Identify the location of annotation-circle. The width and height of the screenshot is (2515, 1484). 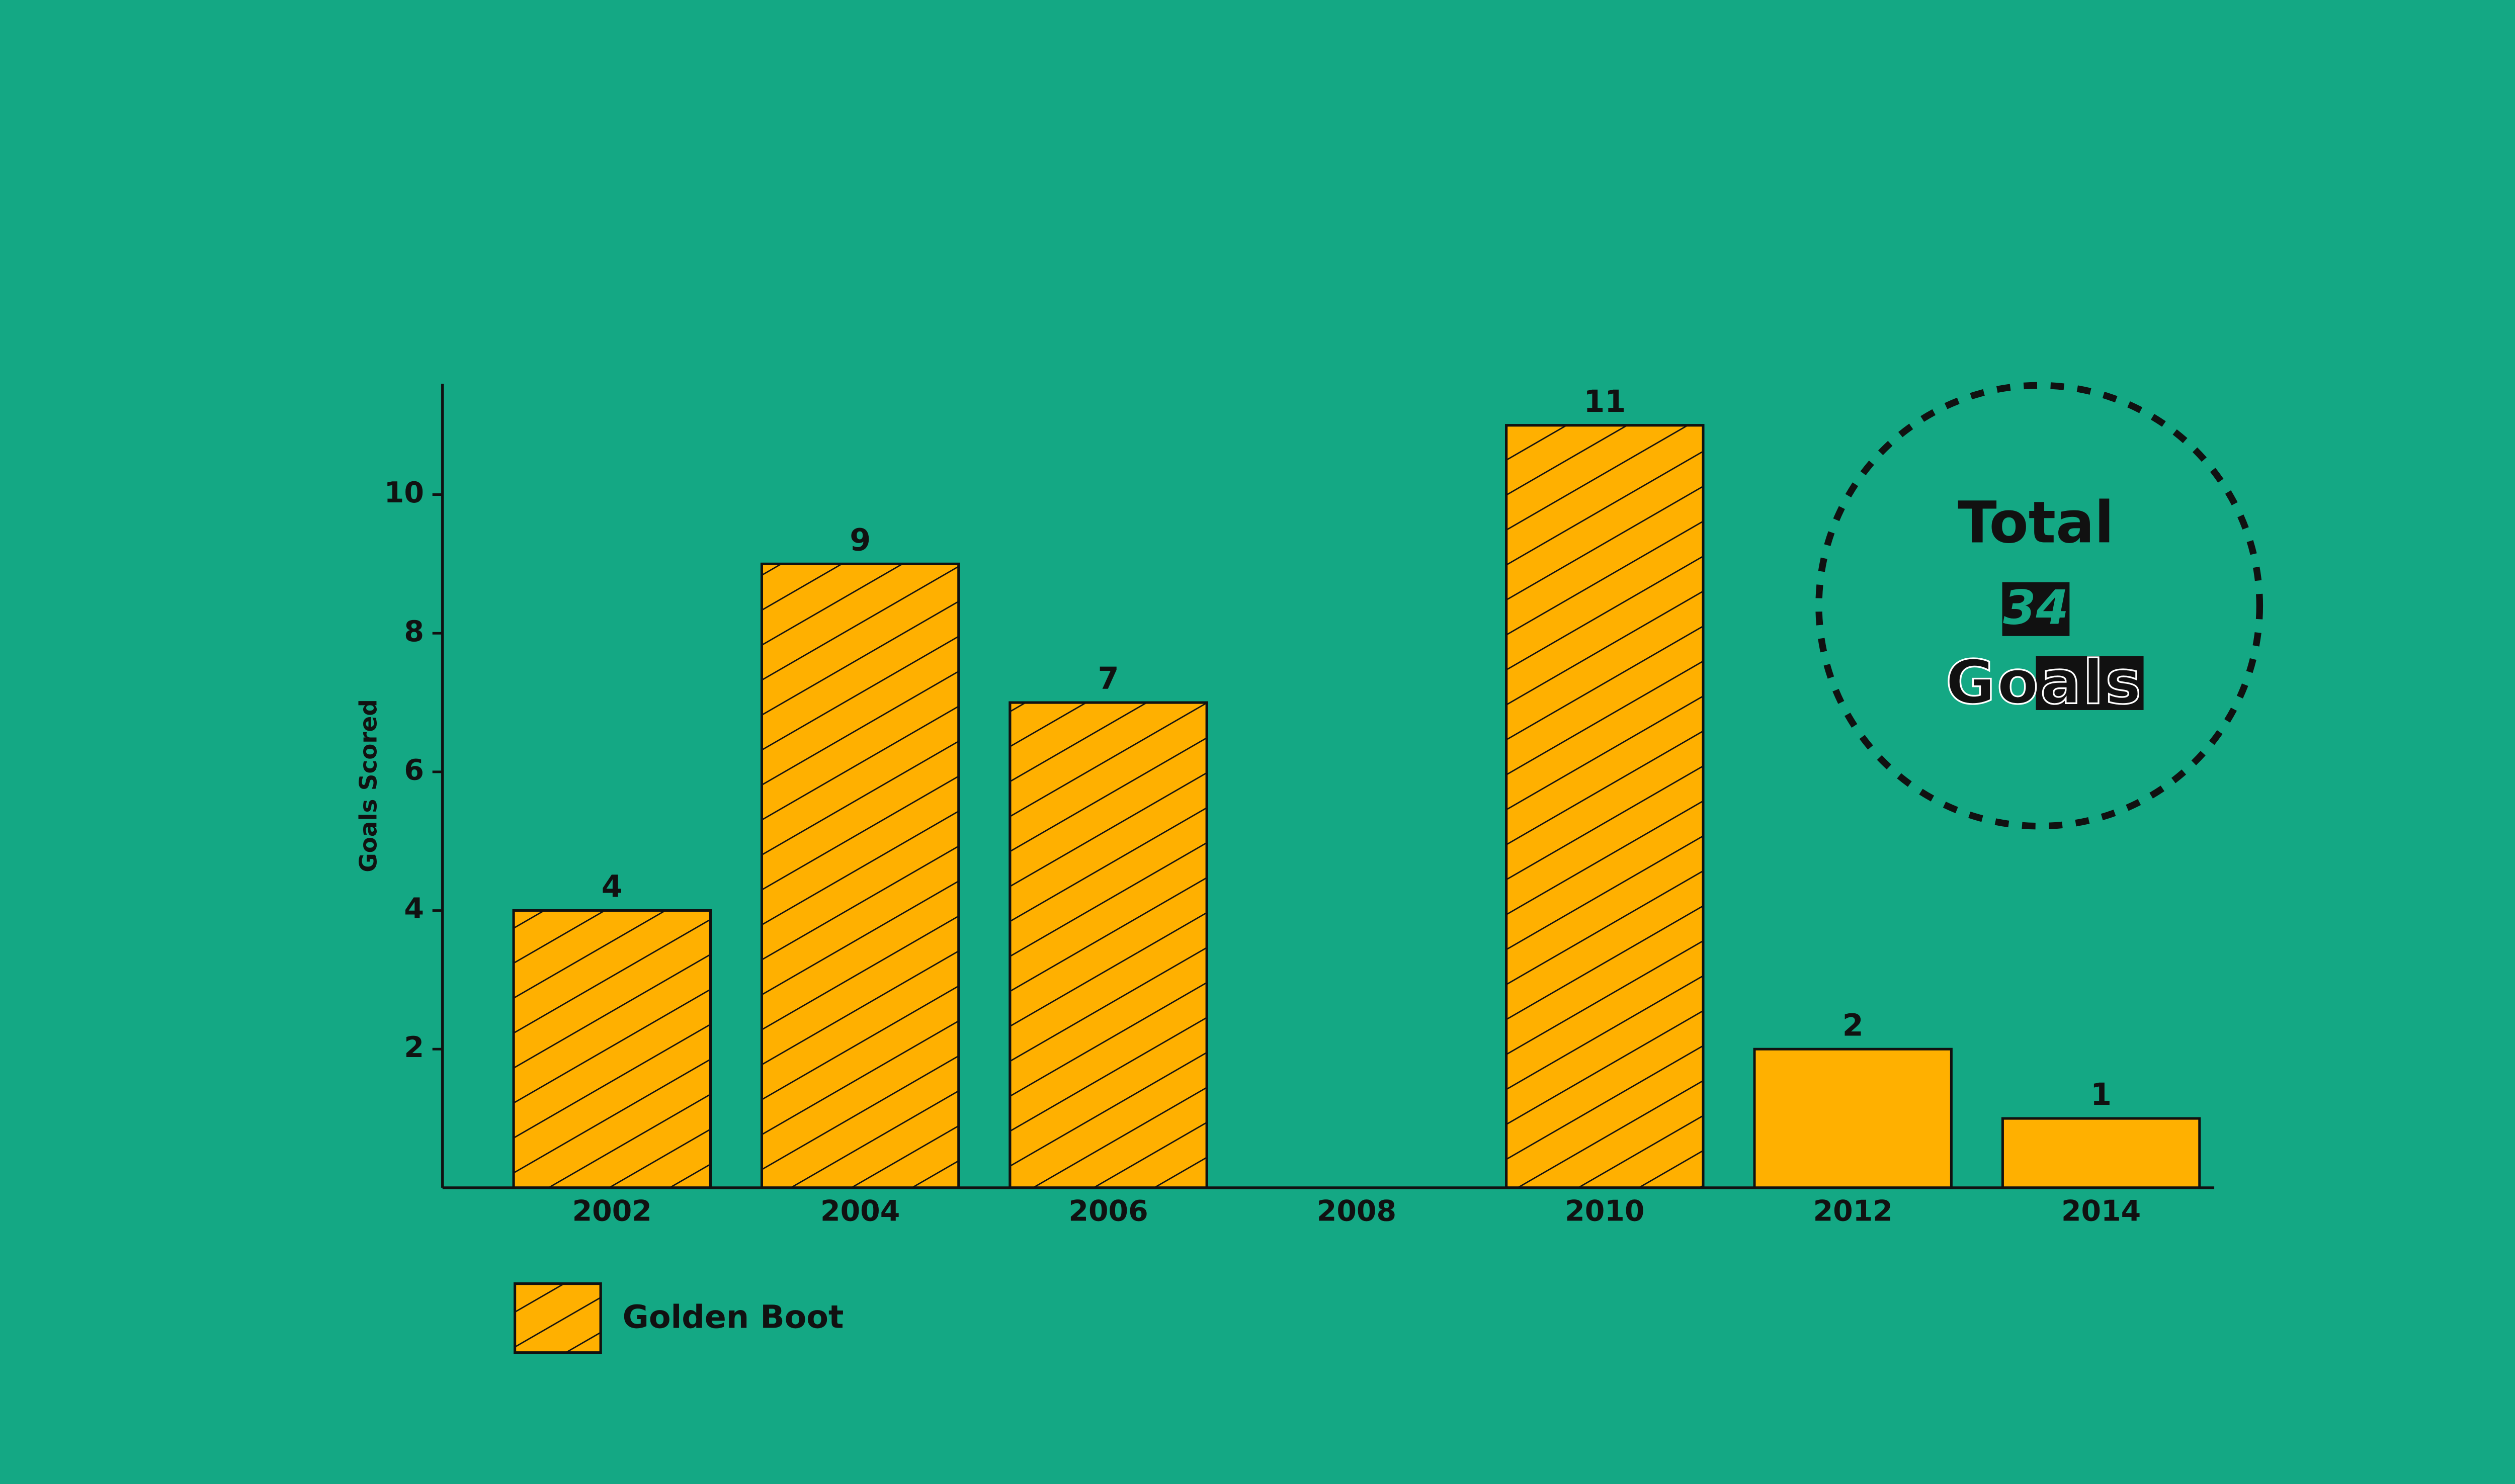
(2039, 606).